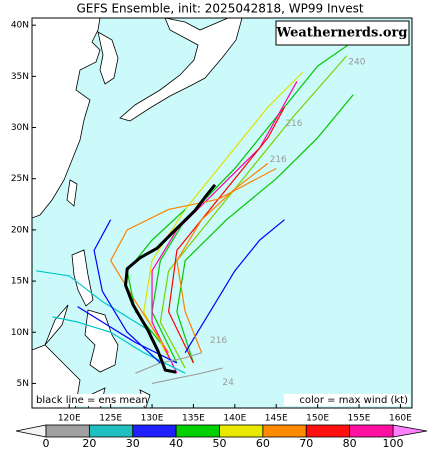 The image size is (441, 454). I want to click on watermark-box, so click(342, 33).